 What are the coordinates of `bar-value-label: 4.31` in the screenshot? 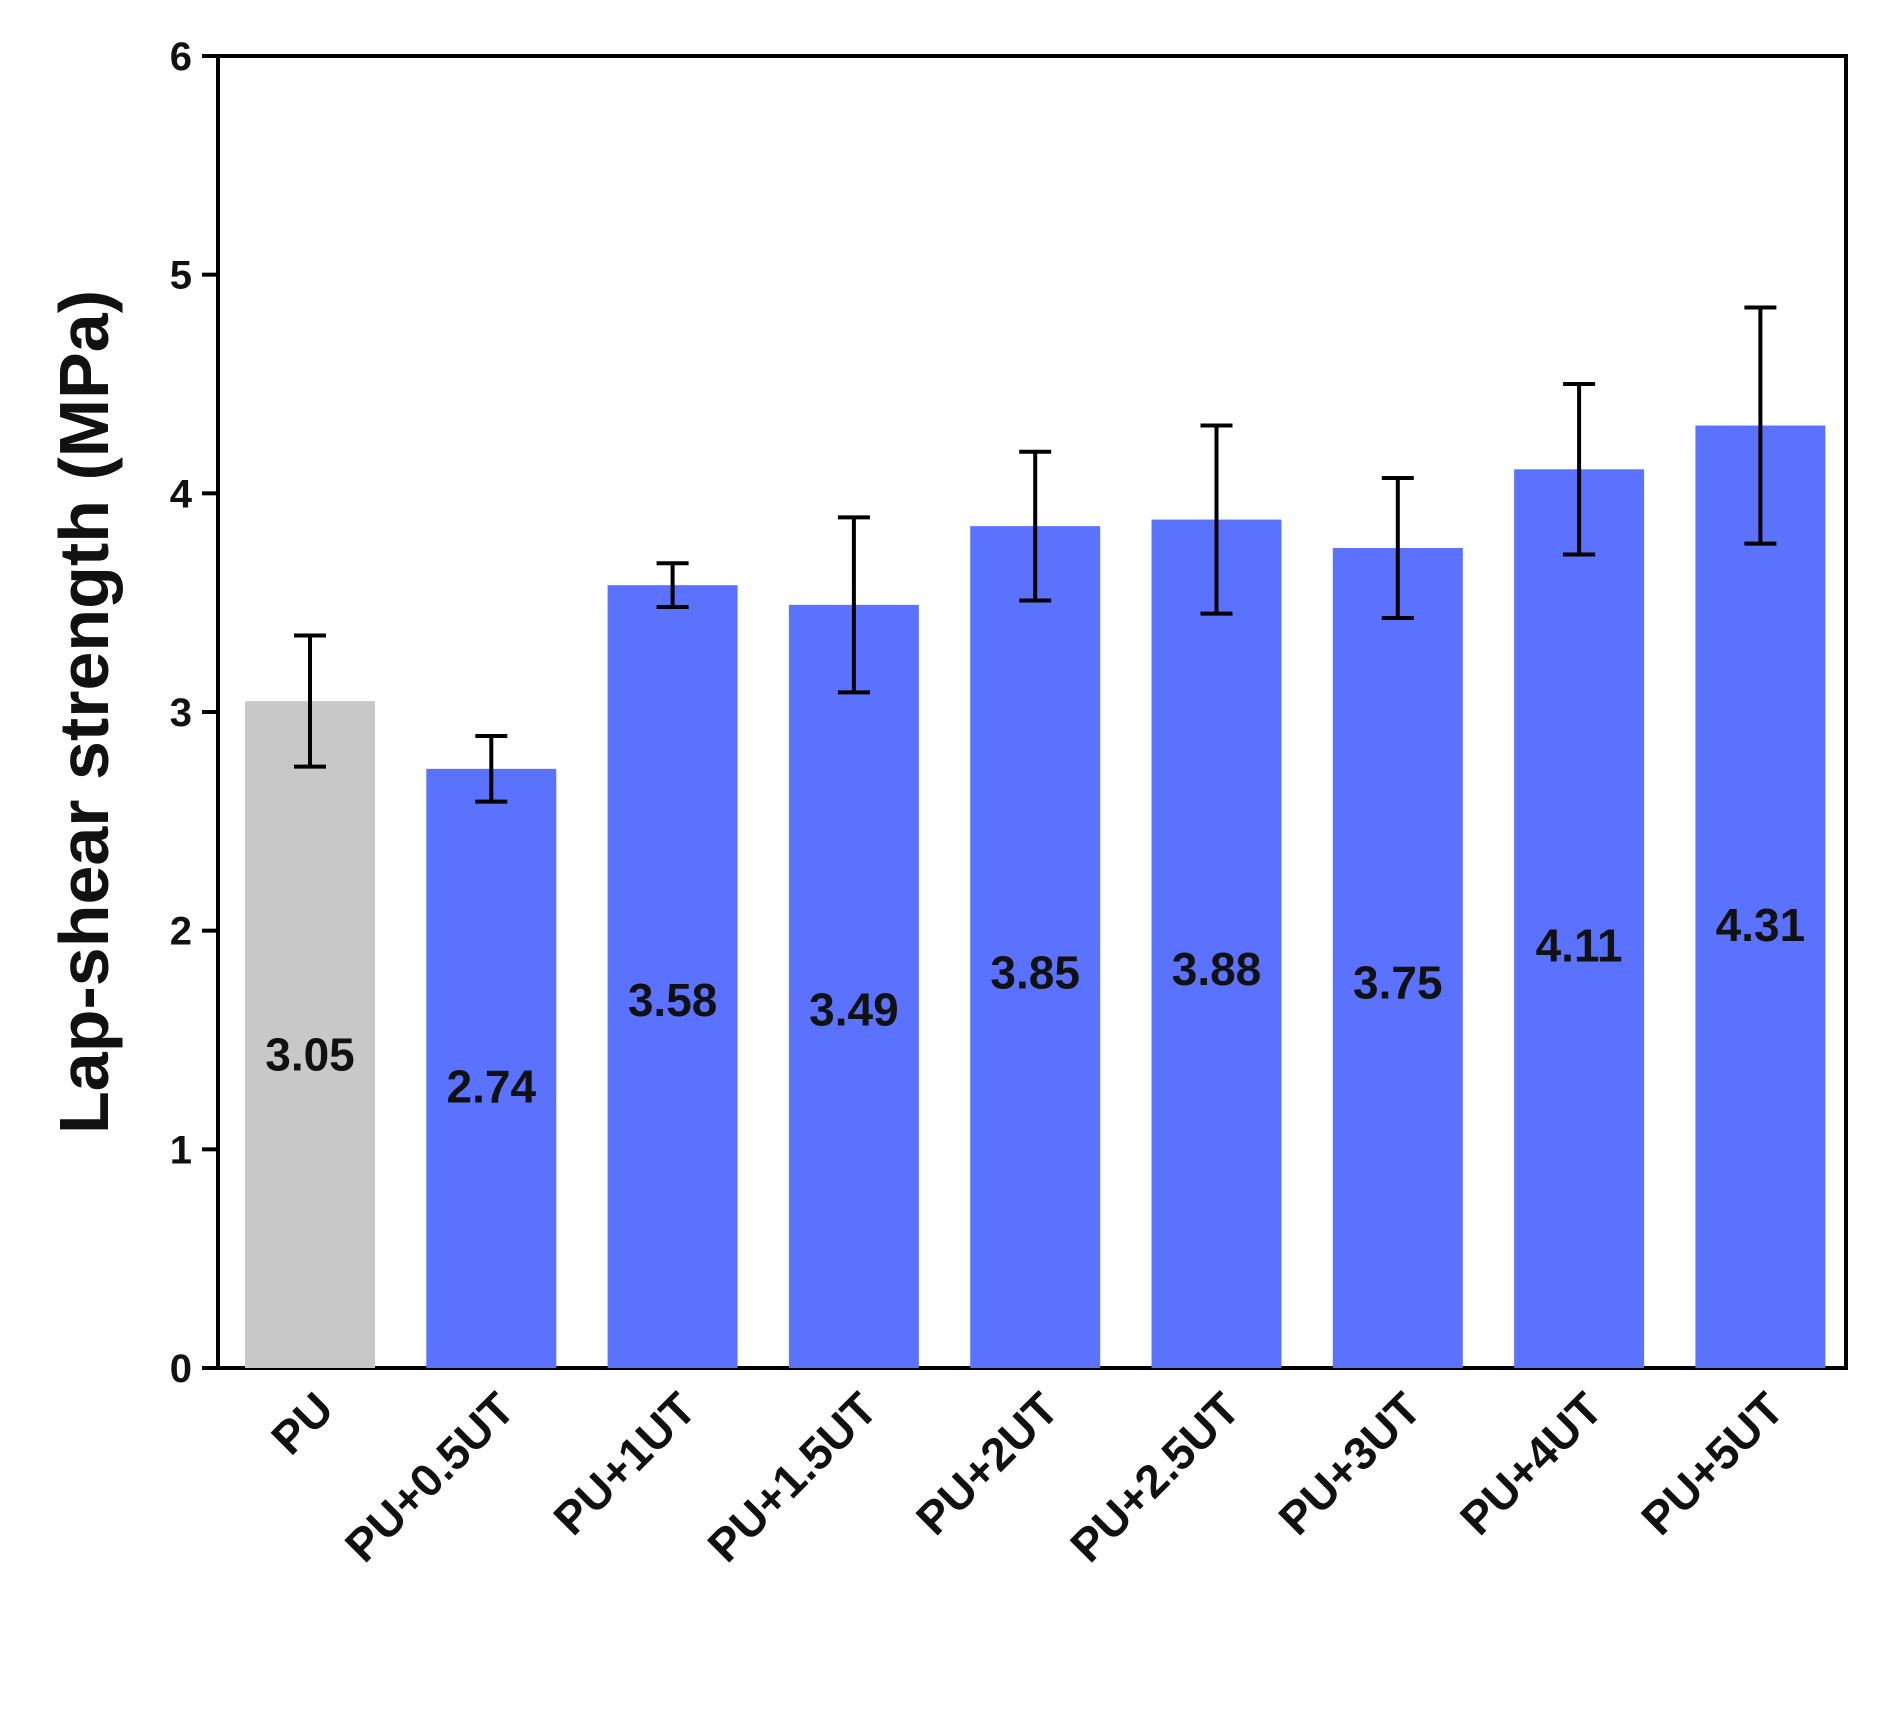 It's located at (1761, 925).